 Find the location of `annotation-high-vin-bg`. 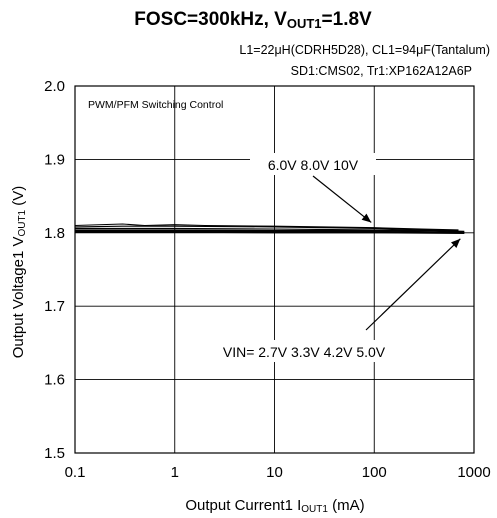

annotation-high-vin-bg is located at coordinates (313, 164).